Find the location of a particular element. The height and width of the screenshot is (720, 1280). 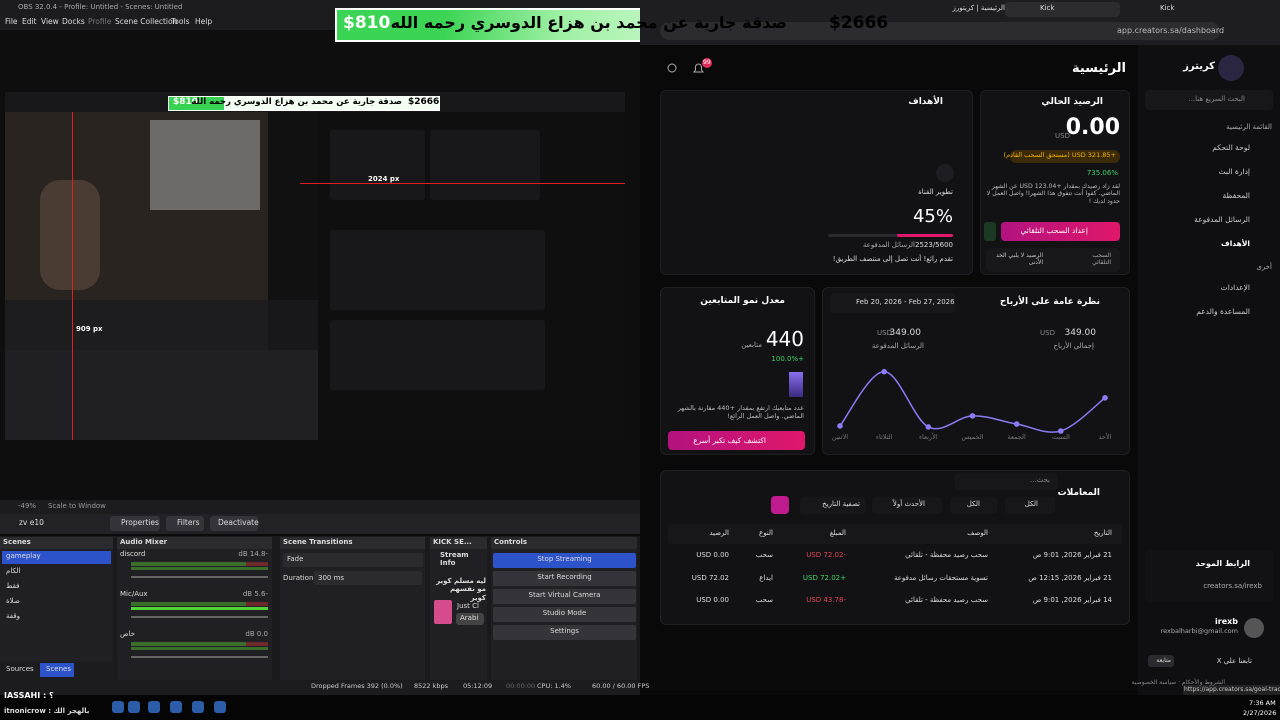

follow-button is located at coordinates (1161, 661).